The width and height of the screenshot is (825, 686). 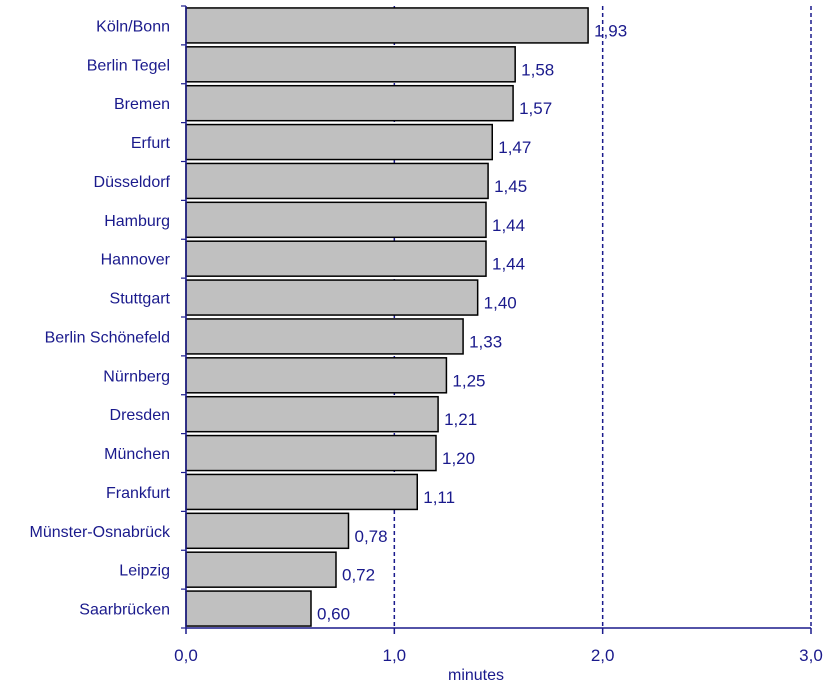 What do you see at coordinates (137, 454) in the screenshot?
I see `category-label-11: München` at bounding box center [137, 454].